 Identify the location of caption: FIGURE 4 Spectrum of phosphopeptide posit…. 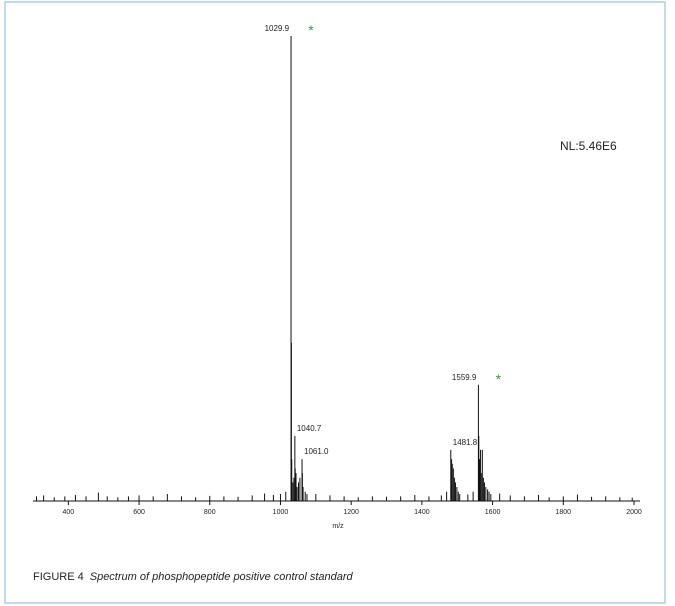
(193, 577).